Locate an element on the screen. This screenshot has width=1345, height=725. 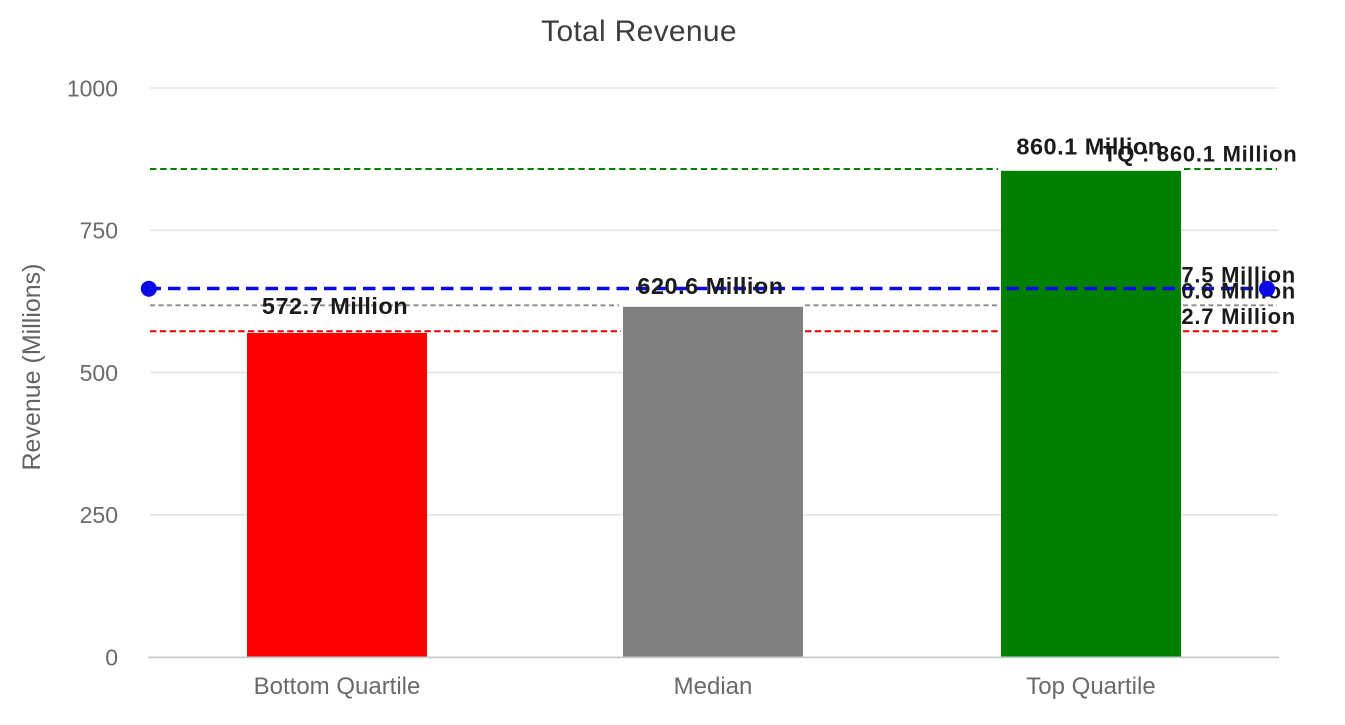
svg-text: 250 is located at coordinates (99, 515).